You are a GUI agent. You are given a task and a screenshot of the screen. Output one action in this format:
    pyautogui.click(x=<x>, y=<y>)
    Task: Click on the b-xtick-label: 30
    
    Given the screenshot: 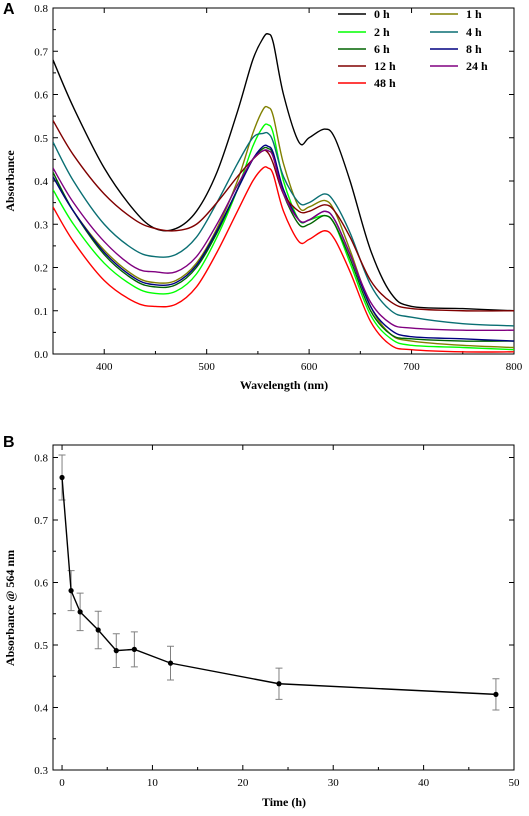 What is the action you would take?
    pyautogui.click(x=334, y=783)
    